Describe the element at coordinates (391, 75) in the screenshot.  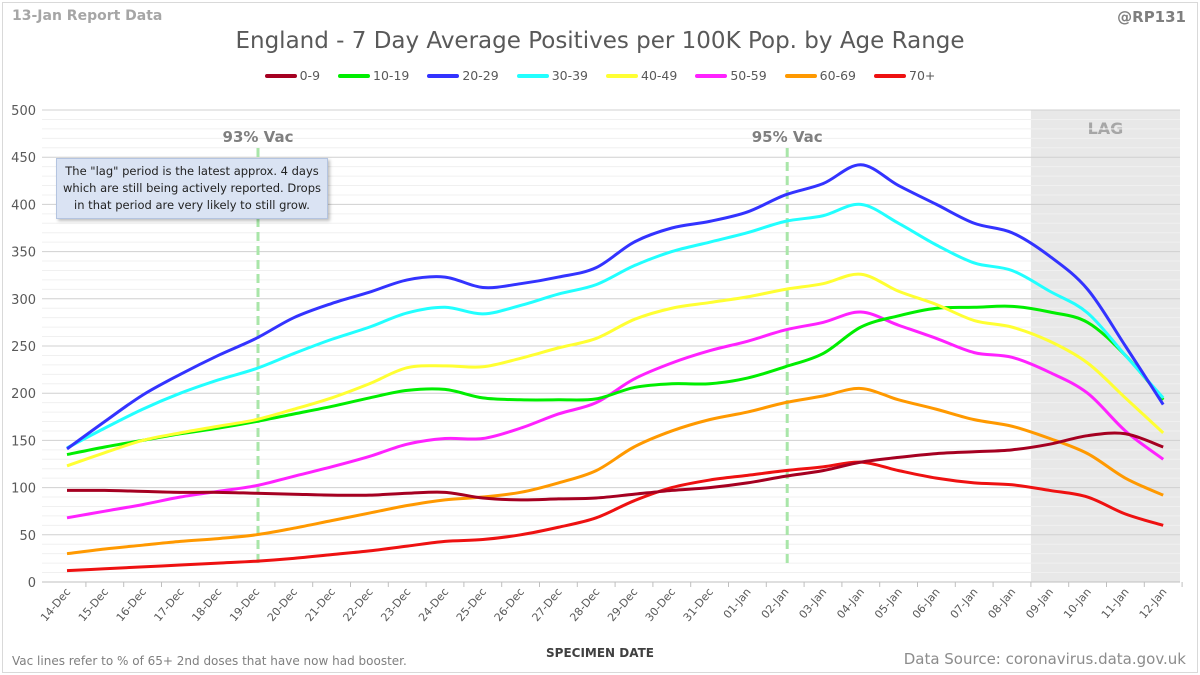
I see `legend-label: 10-19` at that location.